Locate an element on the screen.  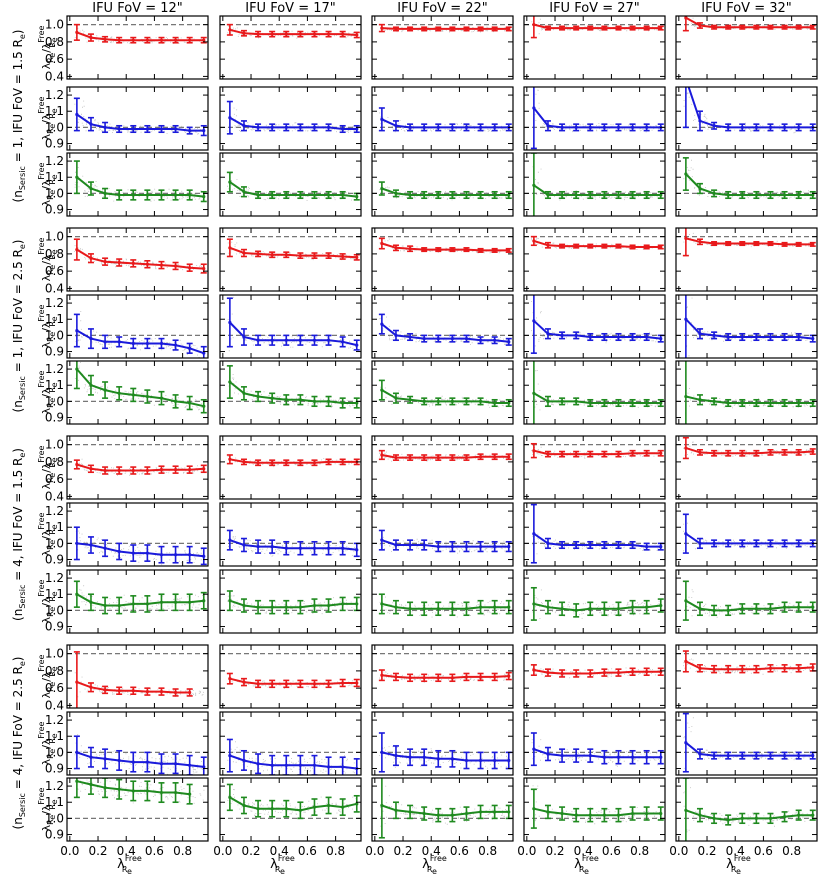
x-tick-label: 0.2 is located at coordinates (97, 851).